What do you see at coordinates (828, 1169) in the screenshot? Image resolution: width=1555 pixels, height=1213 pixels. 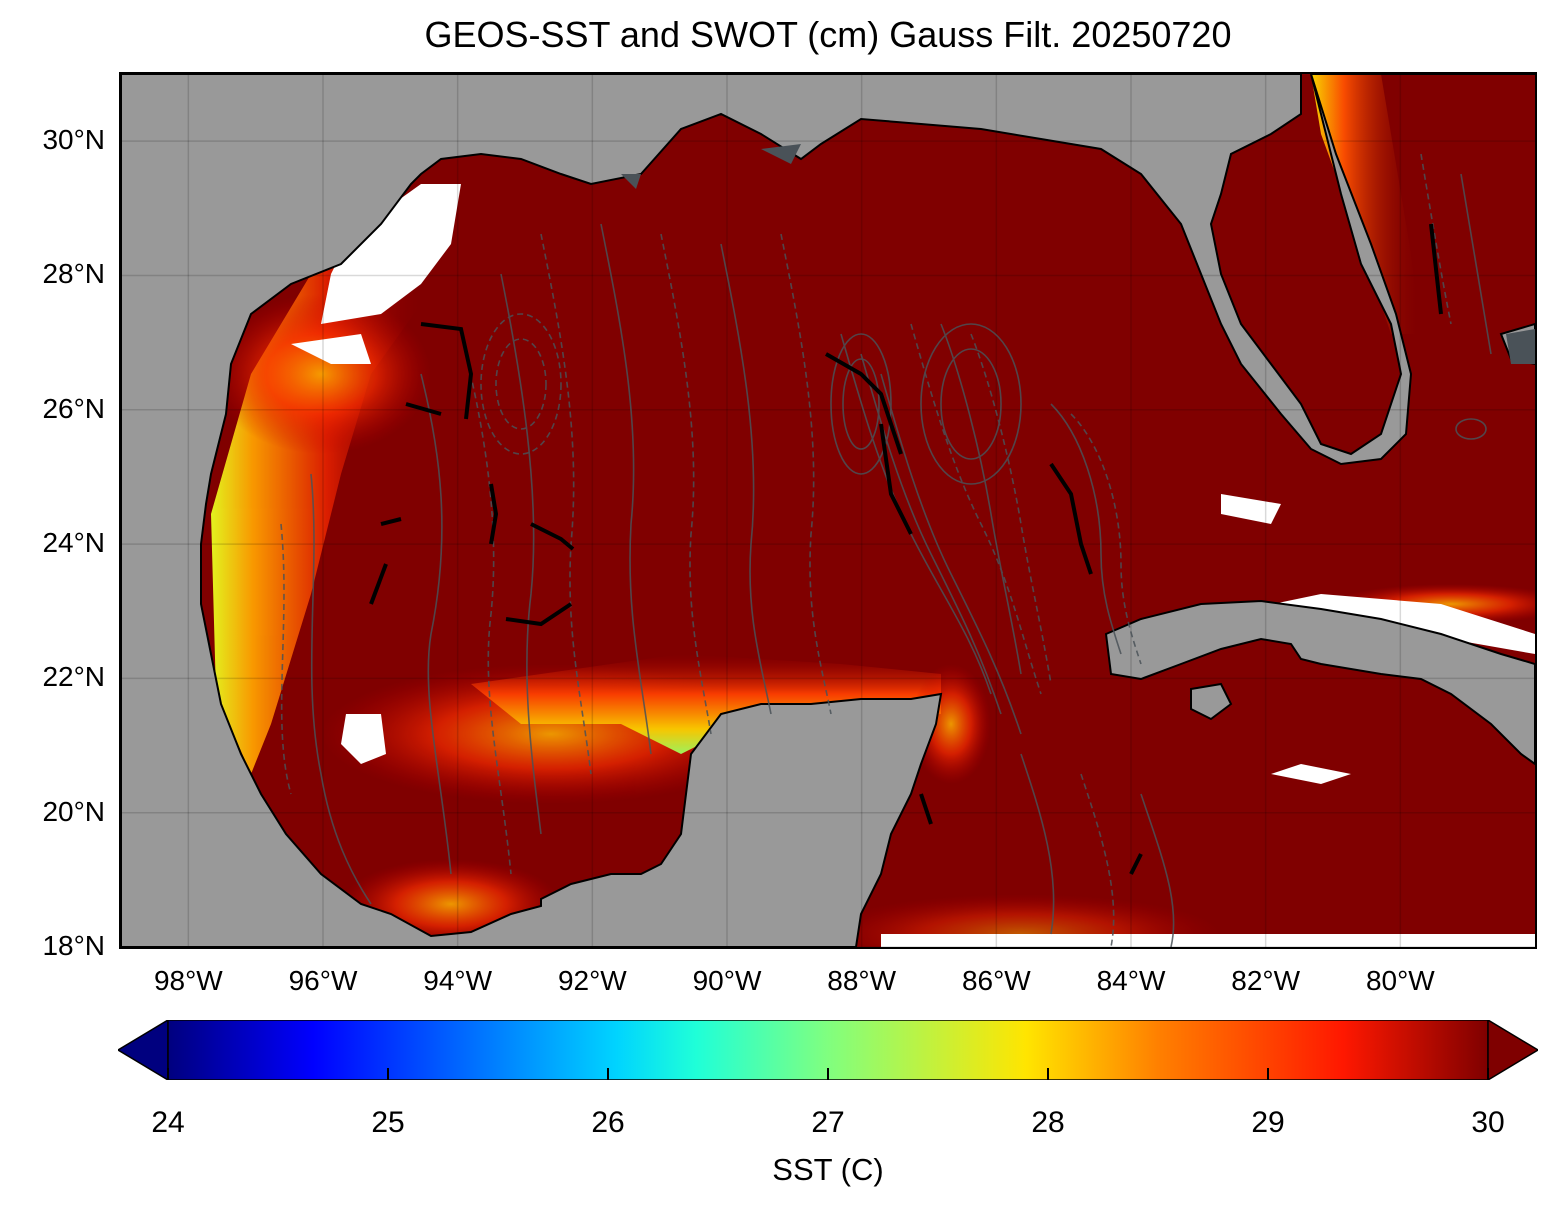 I see `colorbar-label: SST (C)` at bounding box center [828, 1169].